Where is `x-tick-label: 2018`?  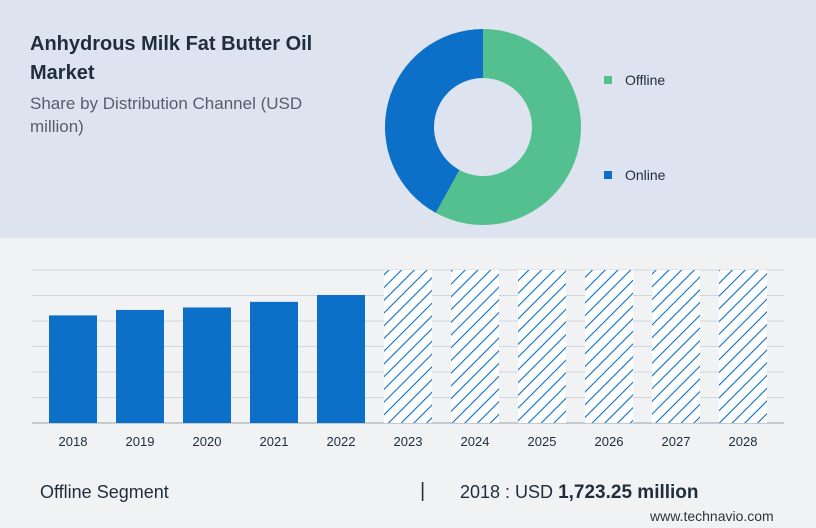 x-tick-label: 2018 is located at coordinates (73, 441).